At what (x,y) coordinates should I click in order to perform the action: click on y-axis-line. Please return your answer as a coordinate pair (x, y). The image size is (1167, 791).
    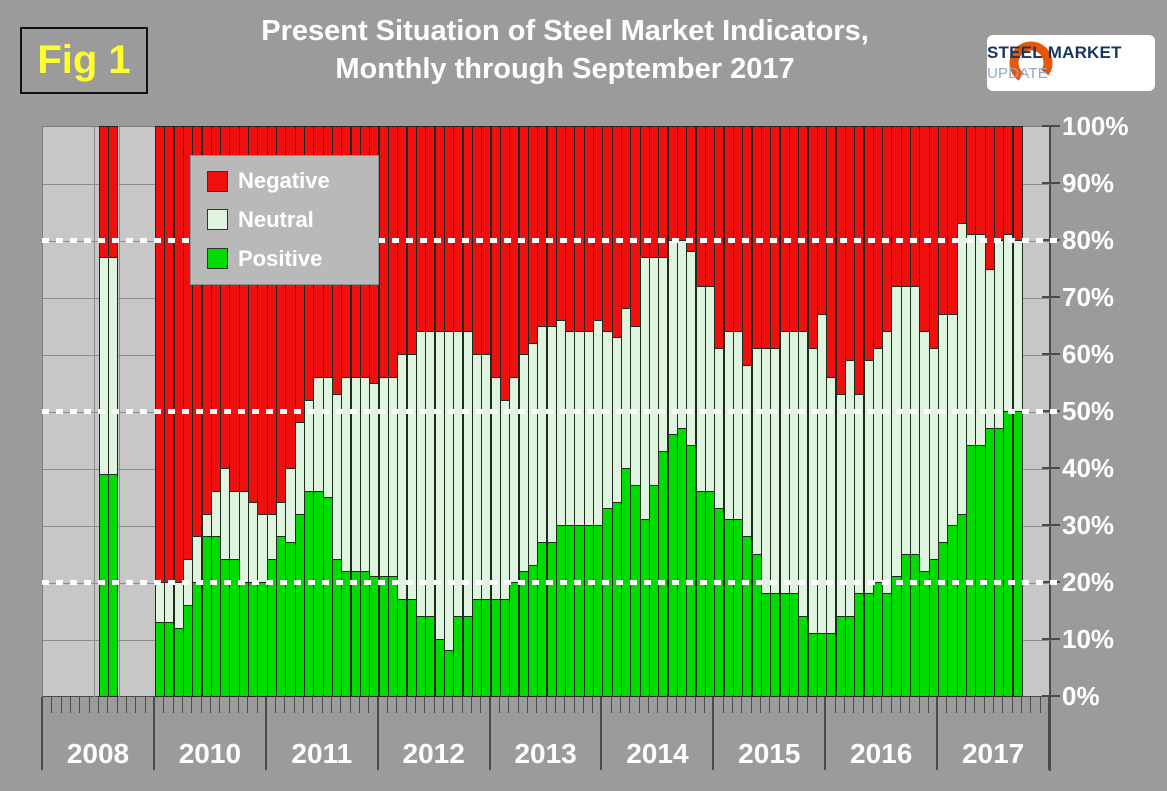
    Looking at the image, I should click on (1050, 448).